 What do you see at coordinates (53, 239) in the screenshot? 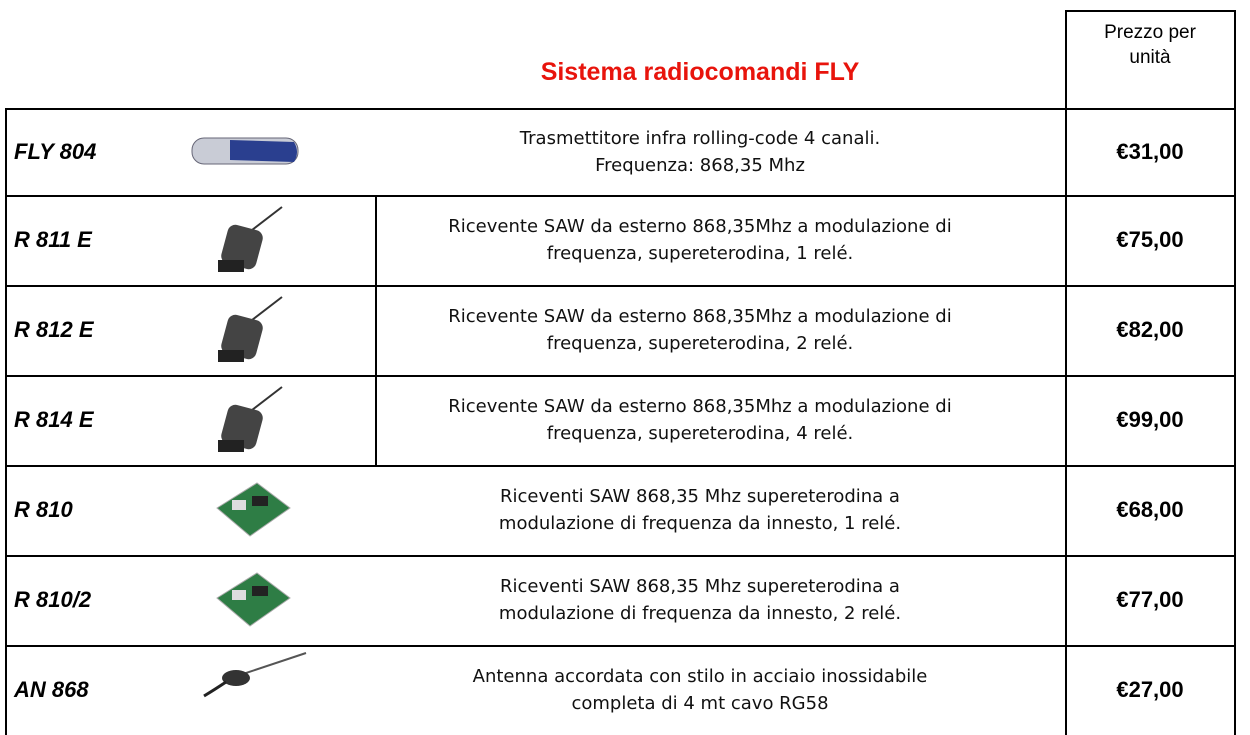
I see `product-code: R 811 E` at bounding box center [53, 239].